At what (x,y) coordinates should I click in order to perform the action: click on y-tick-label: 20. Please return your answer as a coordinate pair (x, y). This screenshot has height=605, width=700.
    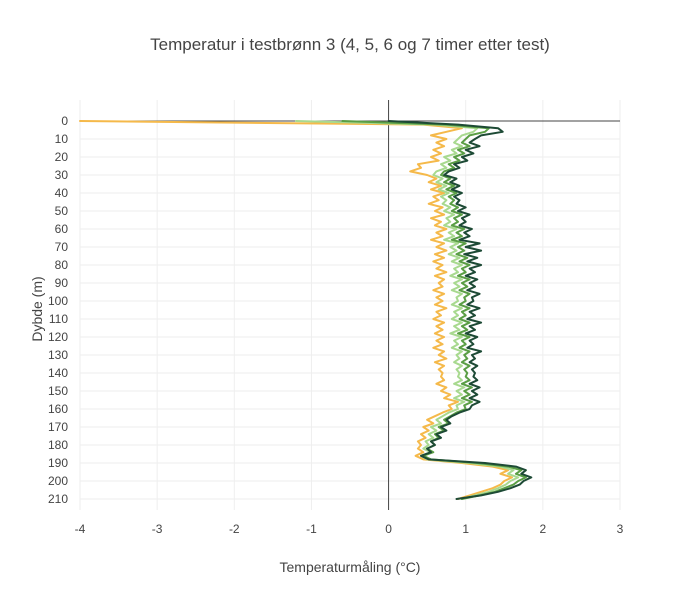
    Looking at the image, I should click on (62, 157).